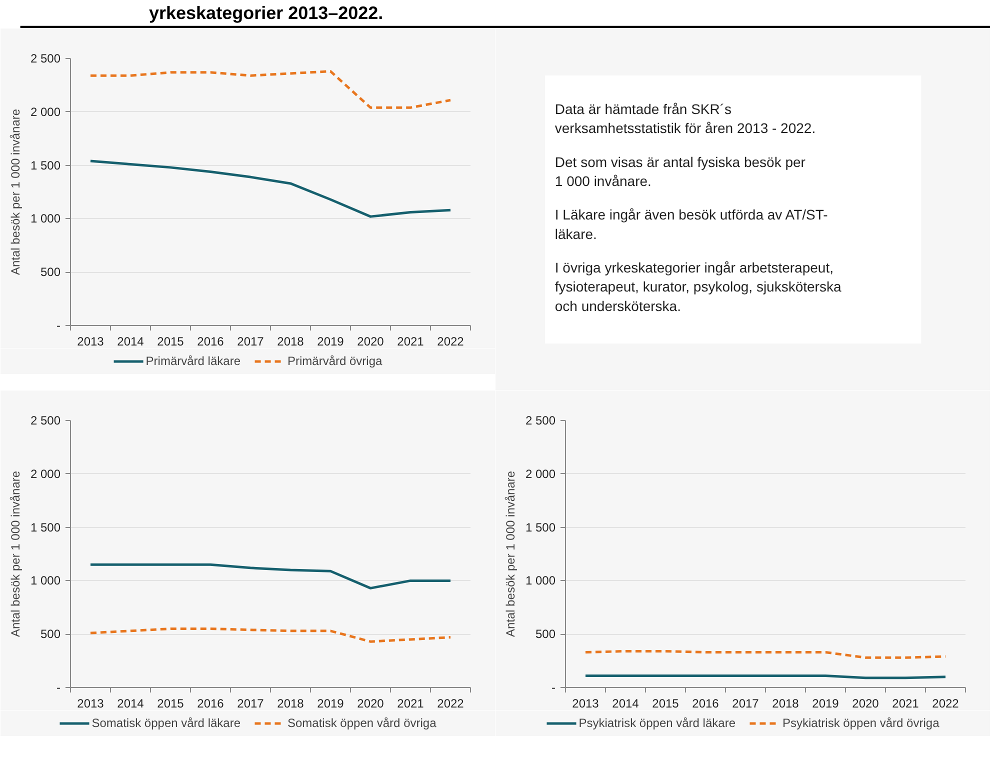 This screenshot has width=991, height=759. What do you see at coordinates (698, 286) in the screenshot?
I see `text: I övriga yrkeskategorier ingår arbetsterapeut, fysioterapeut, kurator, psykolog, sjuksköterska och undersköterska.` at bounding box center [698, 286].